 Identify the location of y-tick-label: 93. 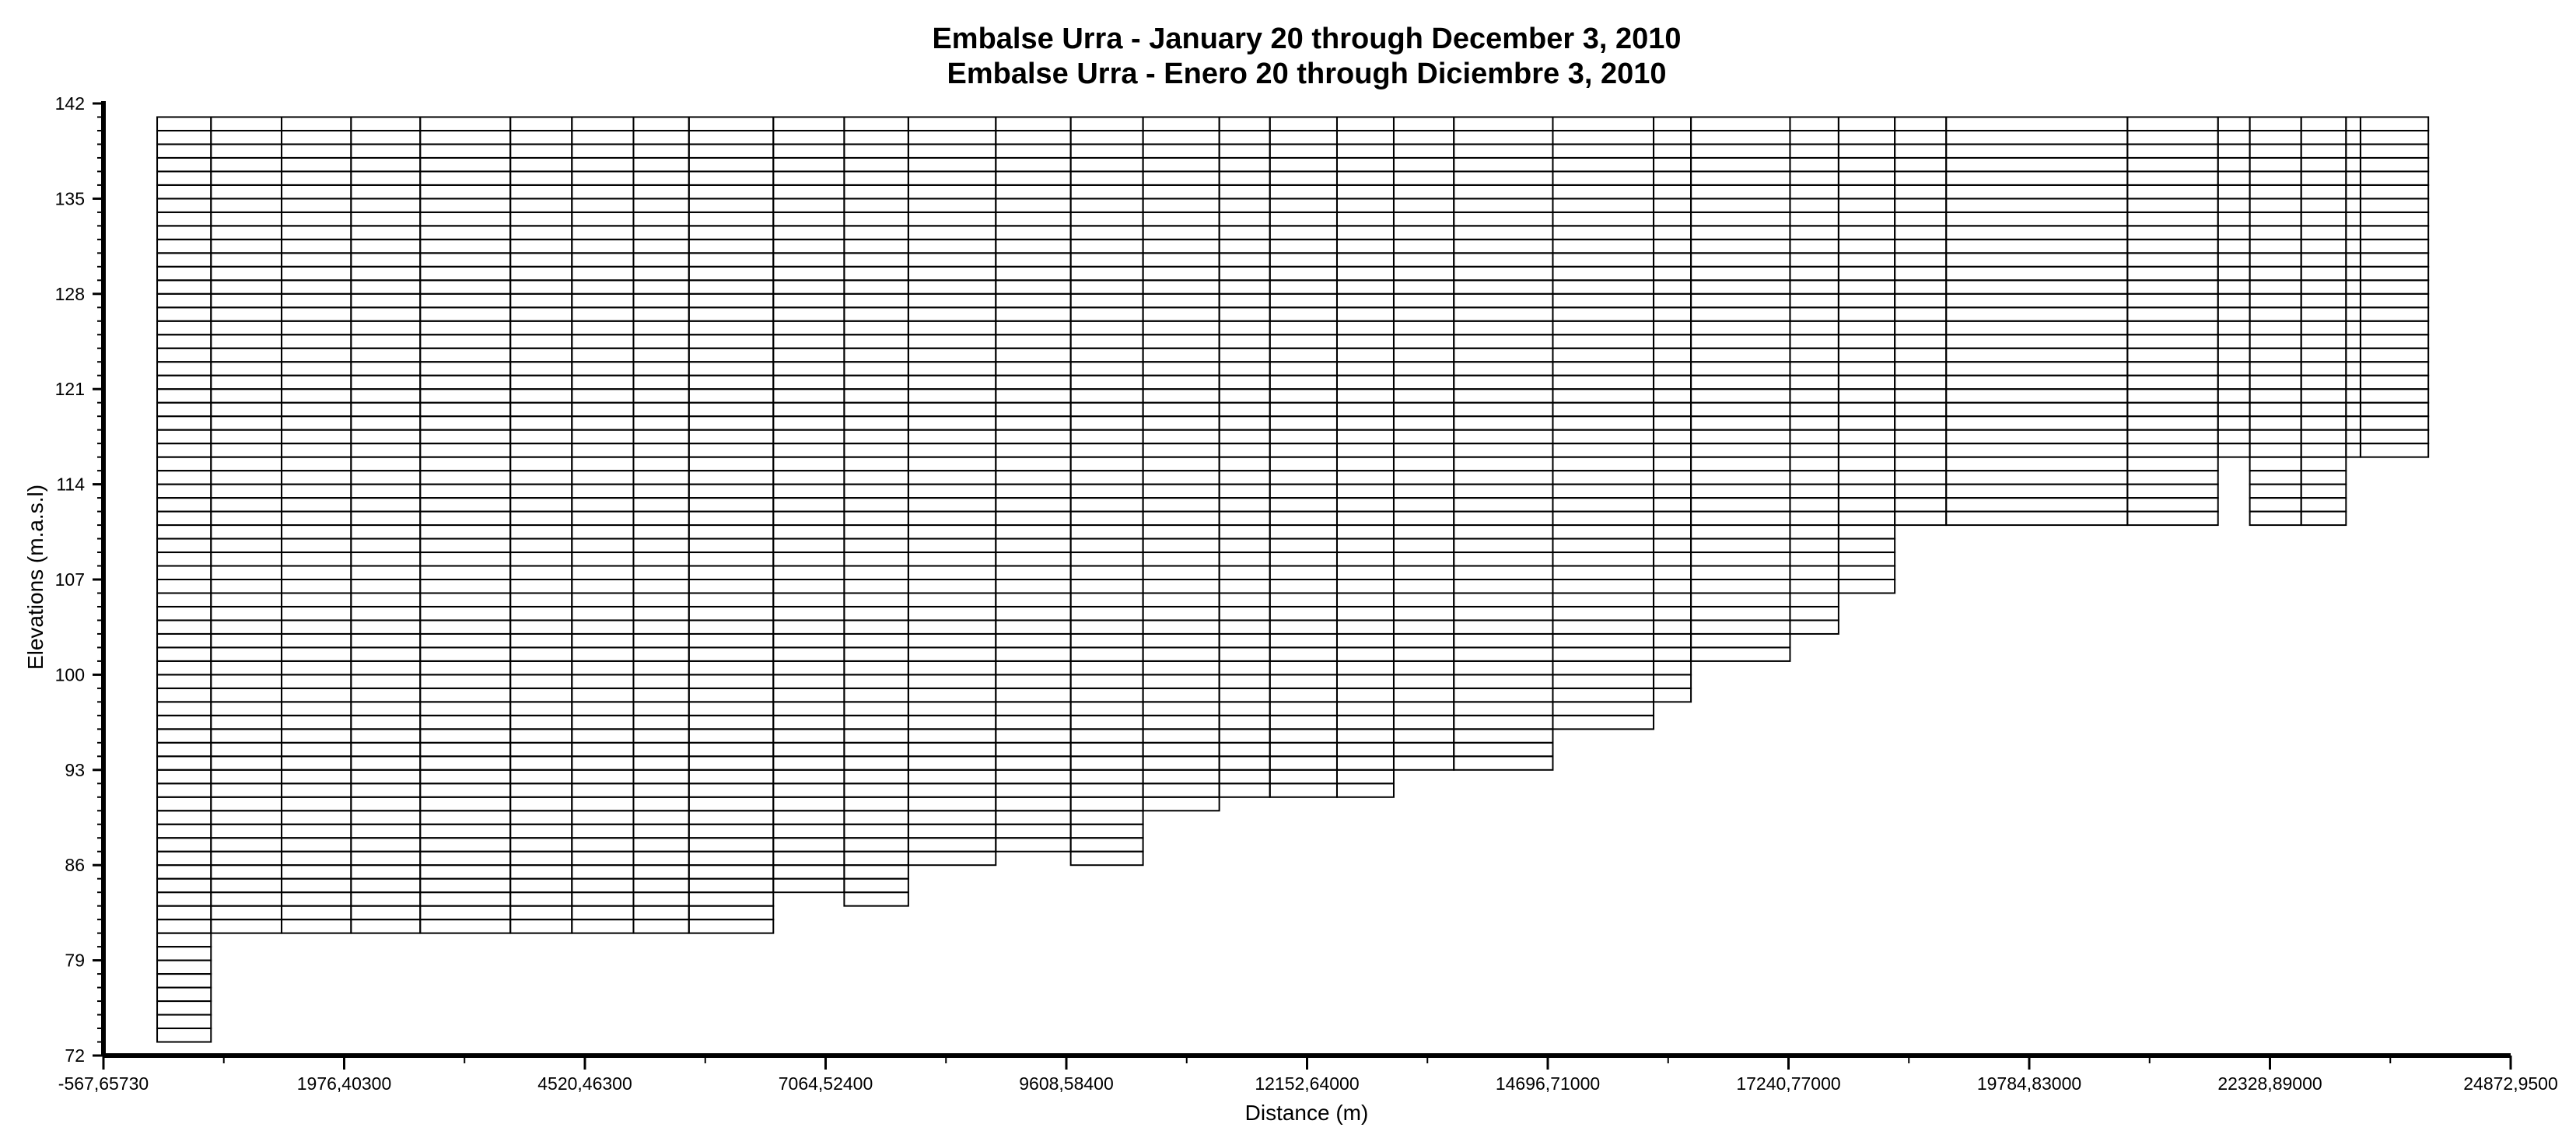
(75, 770).